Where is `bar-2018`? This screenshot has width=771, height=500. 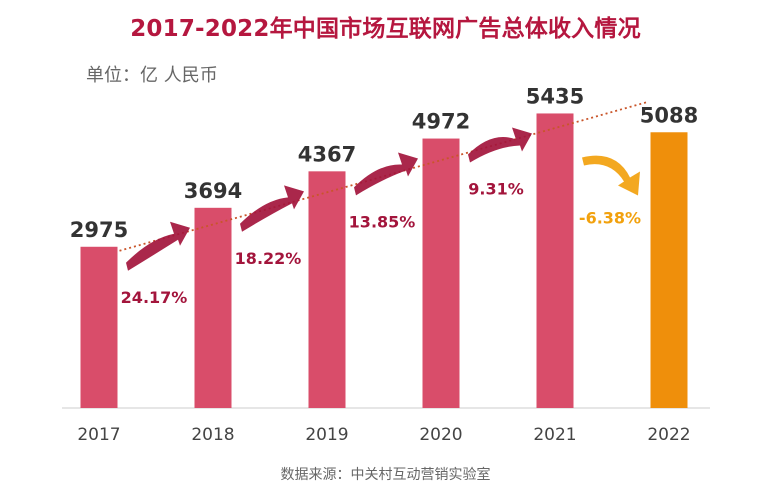
bar-2018 is located at coordinates (213, 307).